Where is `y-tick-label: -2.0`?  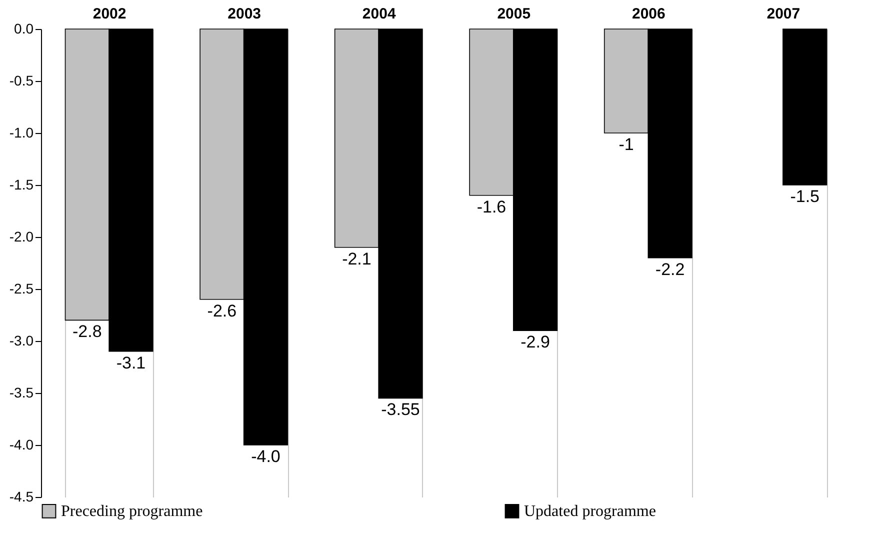
y-tick-label: -2.0 is located at coordinates (21, 236).